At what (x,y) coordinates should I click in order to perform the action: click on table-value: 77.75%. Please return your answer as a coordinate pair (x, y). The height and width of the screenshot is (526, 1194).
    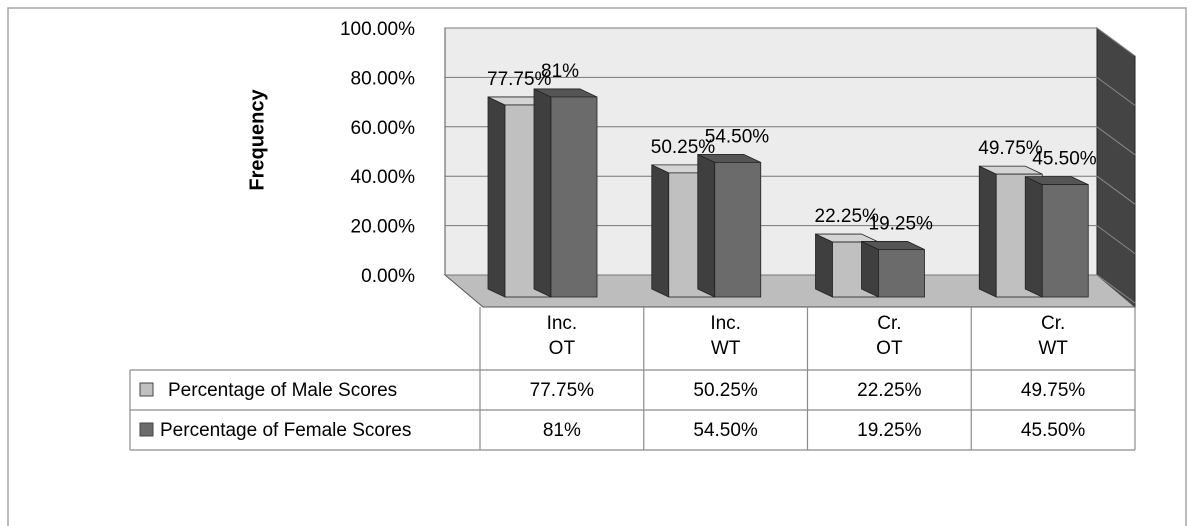
    Looking at the image, I should click on (562, 390).